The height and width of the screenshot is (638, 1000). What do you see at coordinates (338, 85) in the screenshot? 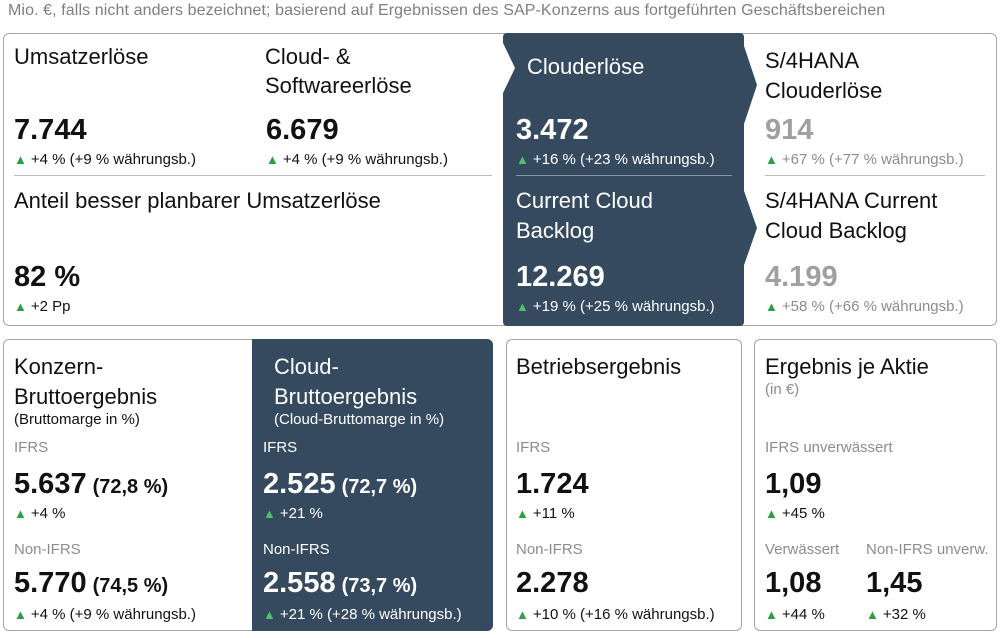
I see `cloud-software-title-2: Softwareerlöse` at bounding box center [338, 85].